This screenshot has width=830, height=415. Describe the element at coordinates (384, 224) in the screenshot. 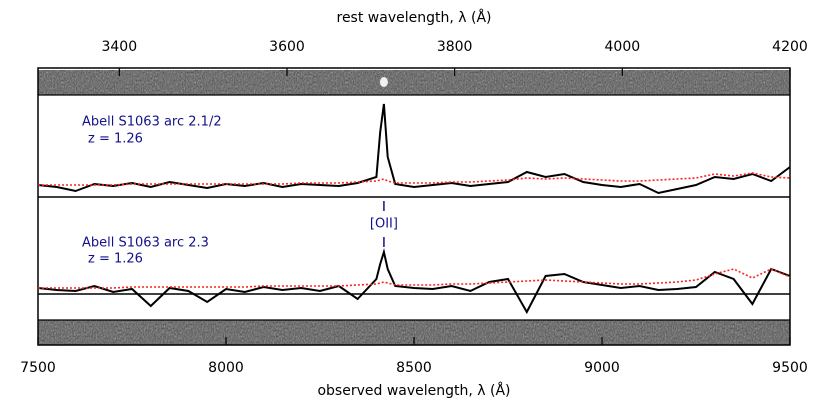

I see `annotation-label: [OII]` at that location.